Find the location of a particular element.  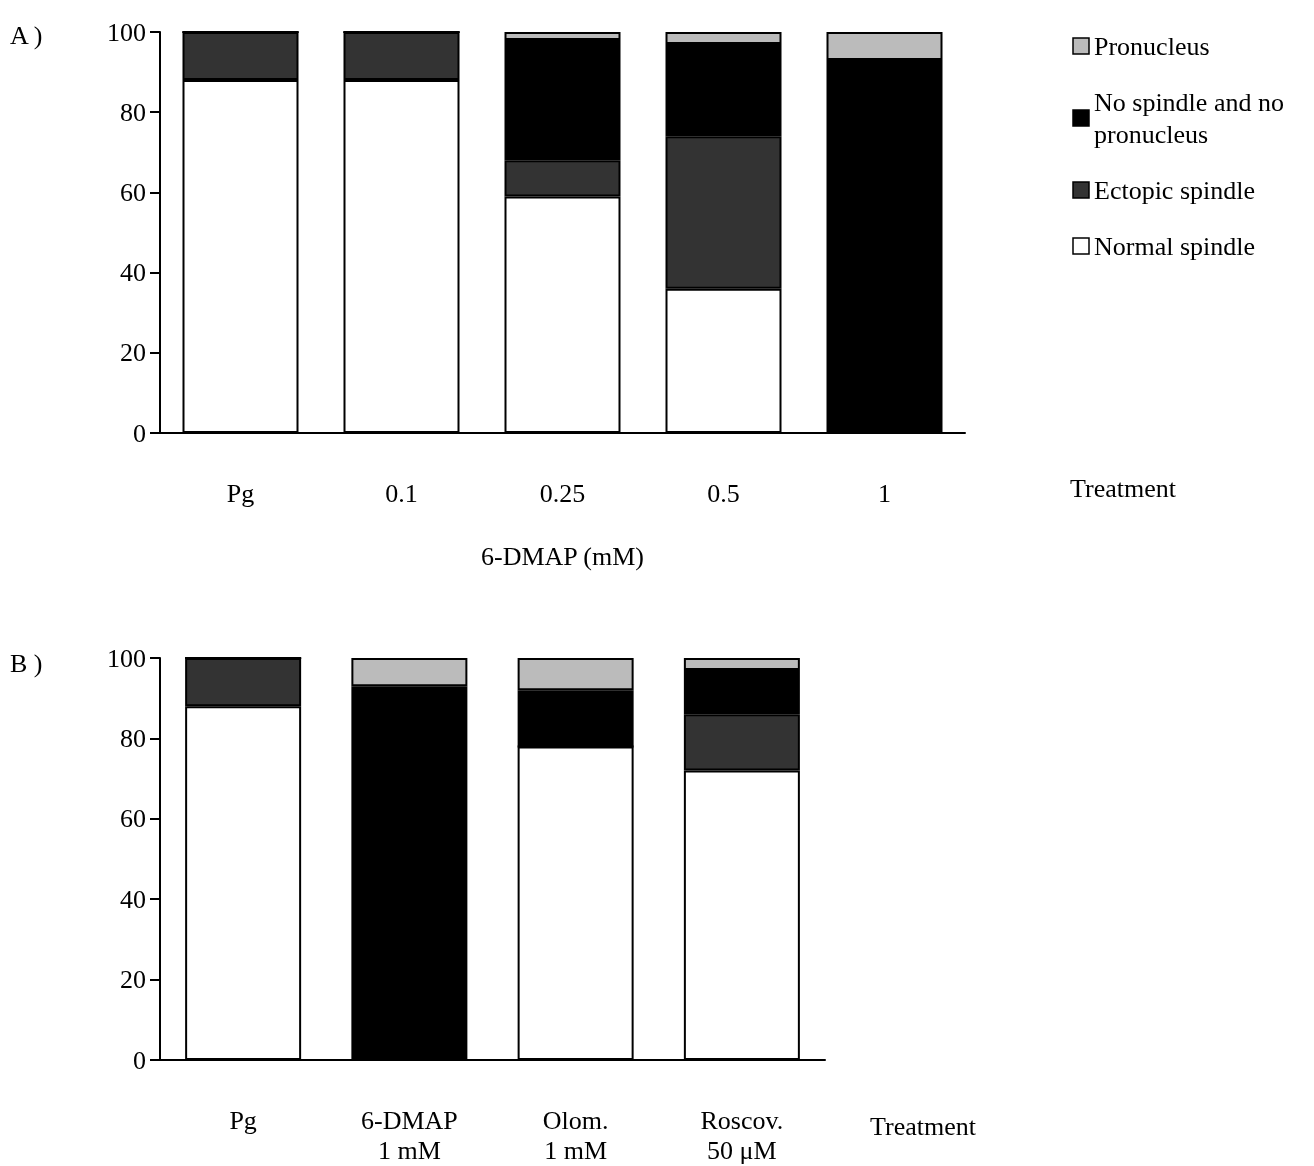

legend-label: Normal spindle is located at coordinates (1175, 246).